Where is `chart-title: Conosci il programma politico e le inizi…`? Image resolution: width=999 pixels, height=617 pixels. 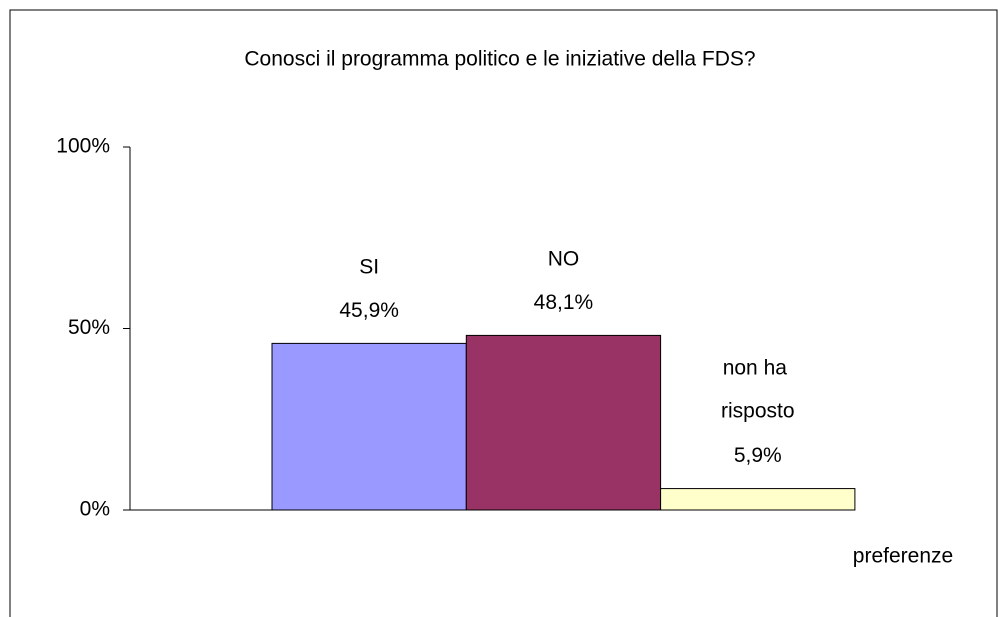
chart-title: Conosci il programma politico e le inizi… is located at coordinates (499, 59).